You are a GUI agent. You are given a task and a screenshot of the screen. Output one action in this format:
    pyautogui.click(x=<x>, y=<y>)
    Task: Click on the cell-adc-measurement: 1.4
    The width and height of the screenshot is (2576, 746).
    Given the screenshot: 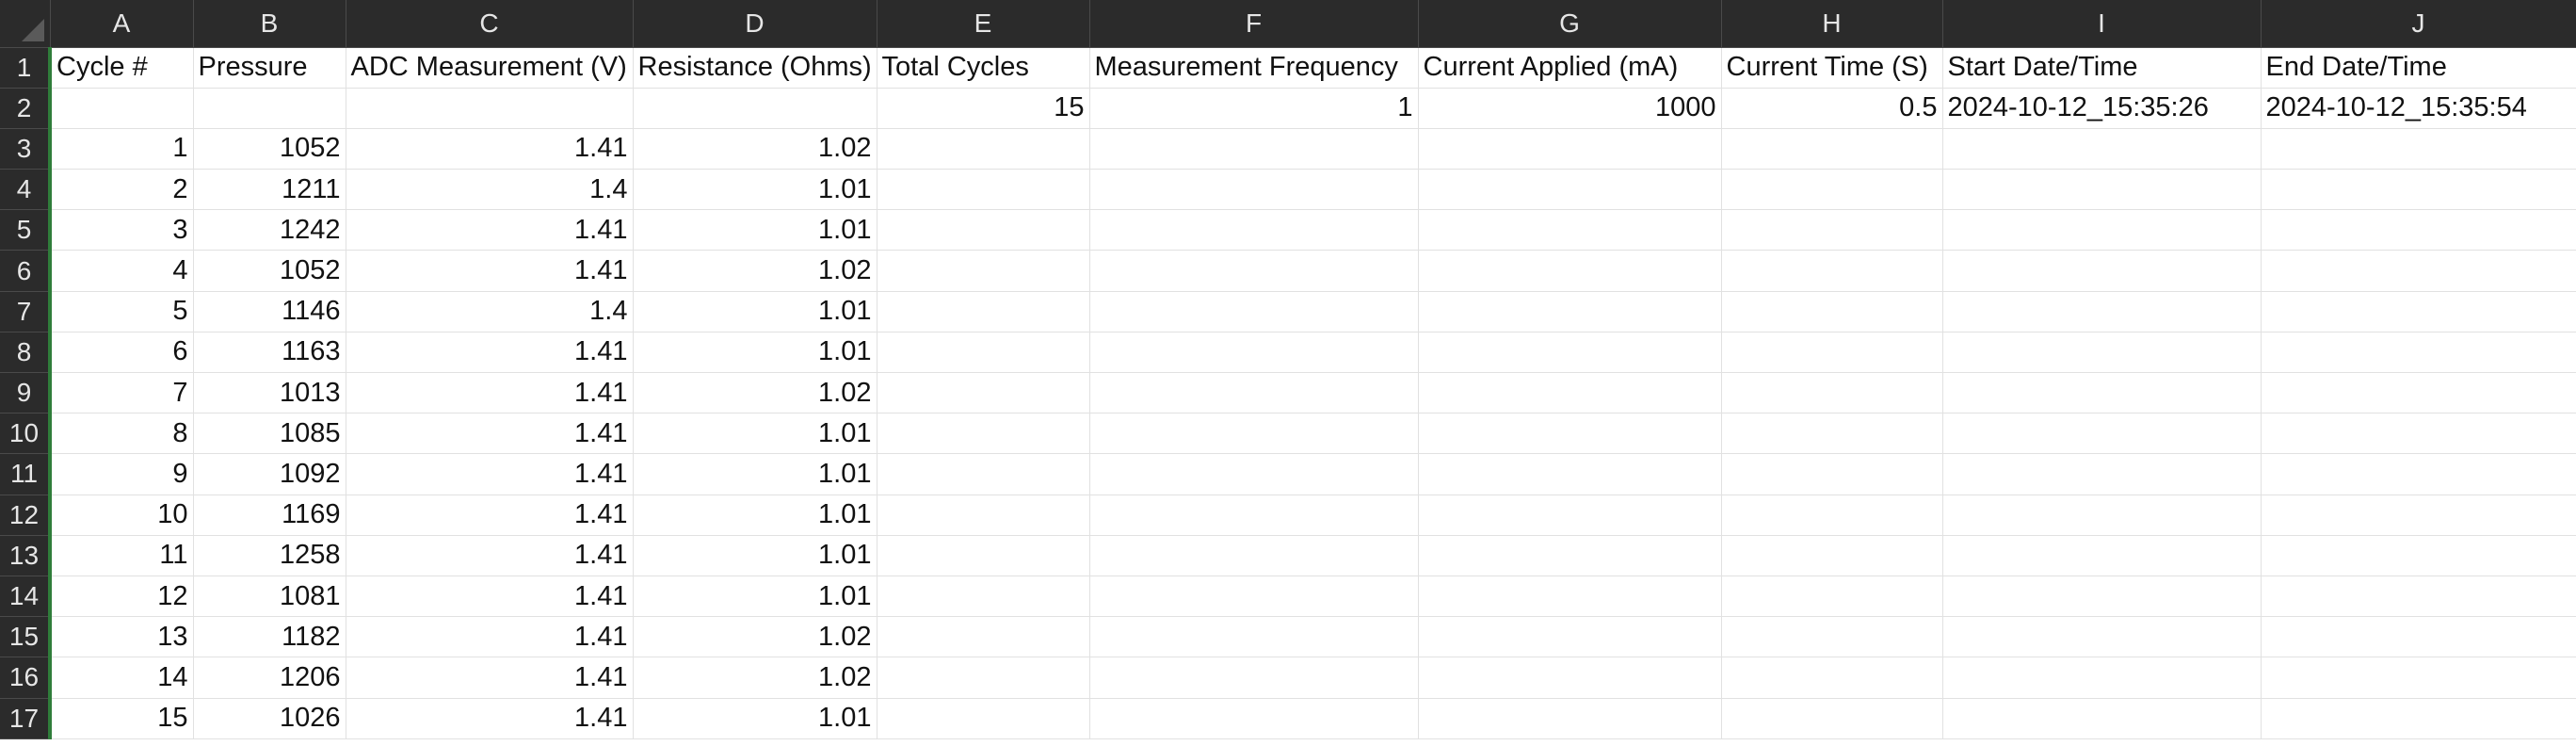 What is the action you would take?
    pyautogui.click(x=490, y=311)
    